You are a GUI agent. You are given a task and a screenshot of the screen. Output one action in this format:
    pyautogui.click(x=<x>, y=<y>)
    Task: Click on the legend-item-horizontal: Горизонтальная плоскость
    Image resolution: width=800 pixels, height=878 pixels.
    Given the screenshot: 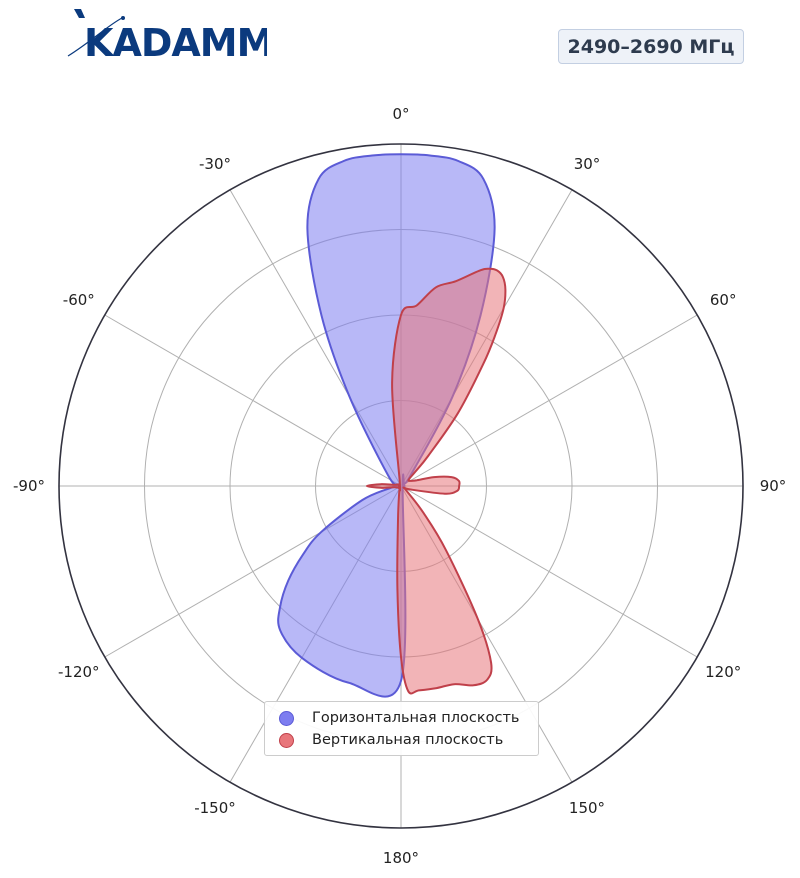 What is the action you would take?
    pyautogui.click(x=403, y=718)
    